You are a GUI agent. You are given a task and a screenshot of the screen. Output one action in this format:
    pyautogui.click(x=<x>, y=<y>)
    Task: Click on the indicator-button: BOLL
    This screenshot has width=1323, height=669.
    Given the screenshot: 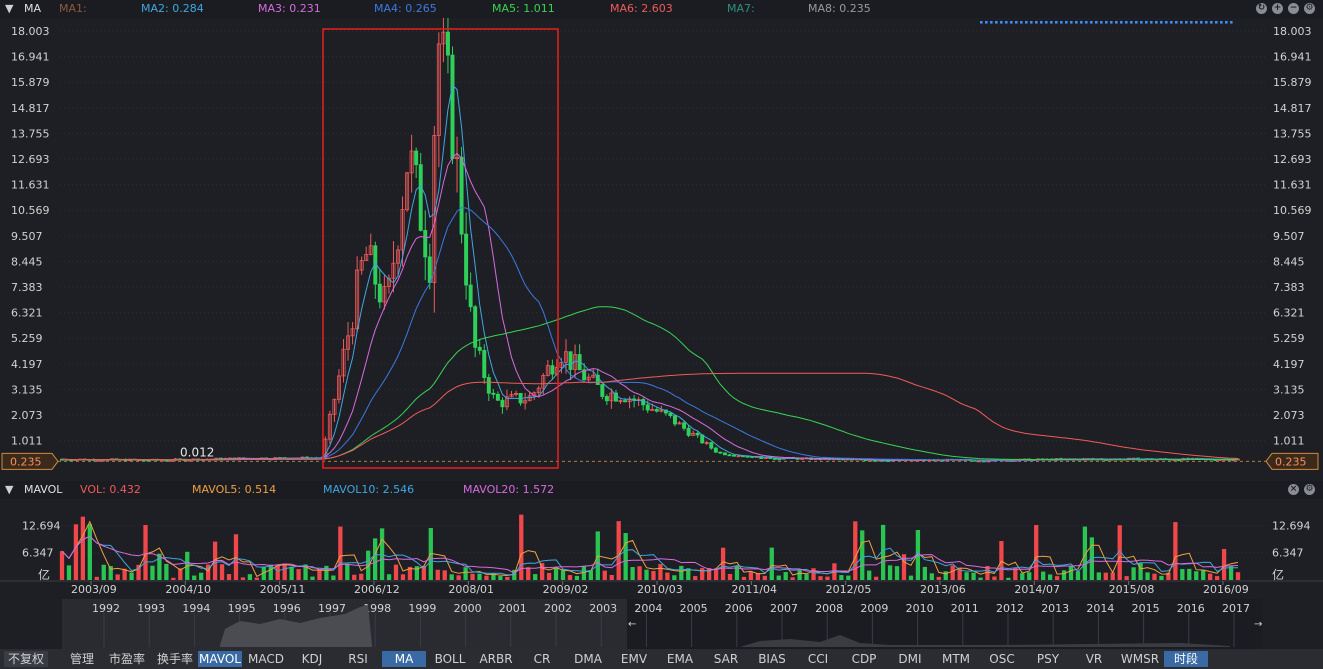 What is the action you would take?
    pyautogui.click(x=450, y=659)
    